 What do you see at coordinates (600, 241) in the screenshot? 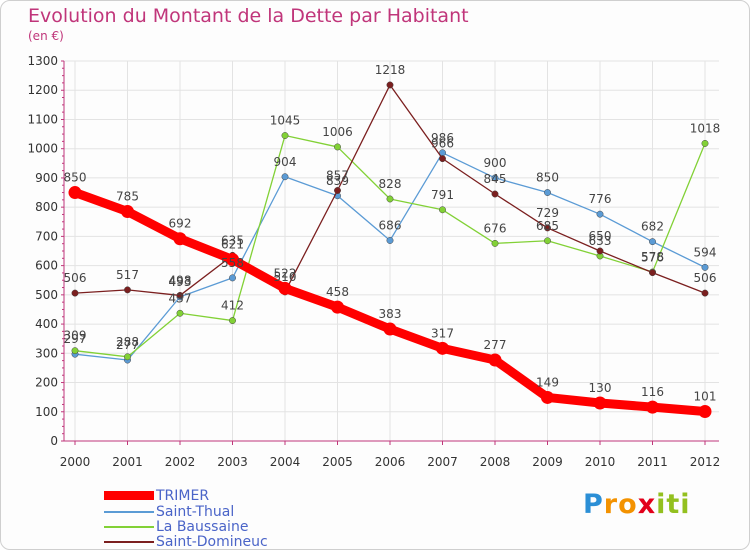
I see `data-label-la-baussaine: 633` at bounding box center [600, 241].